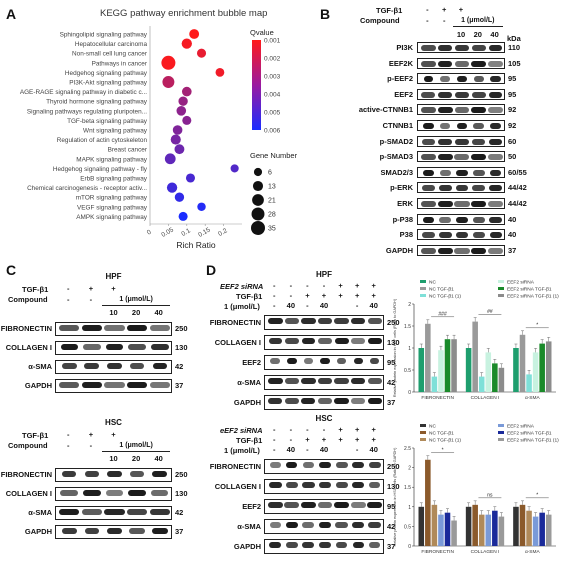 This screenshot has width=564, height=566. What do you see at coordinates (241, 430) in the screenshot?
I see `d-hsc-sirna-label: eEF2 siRNA` at bounding box center [241, 430].